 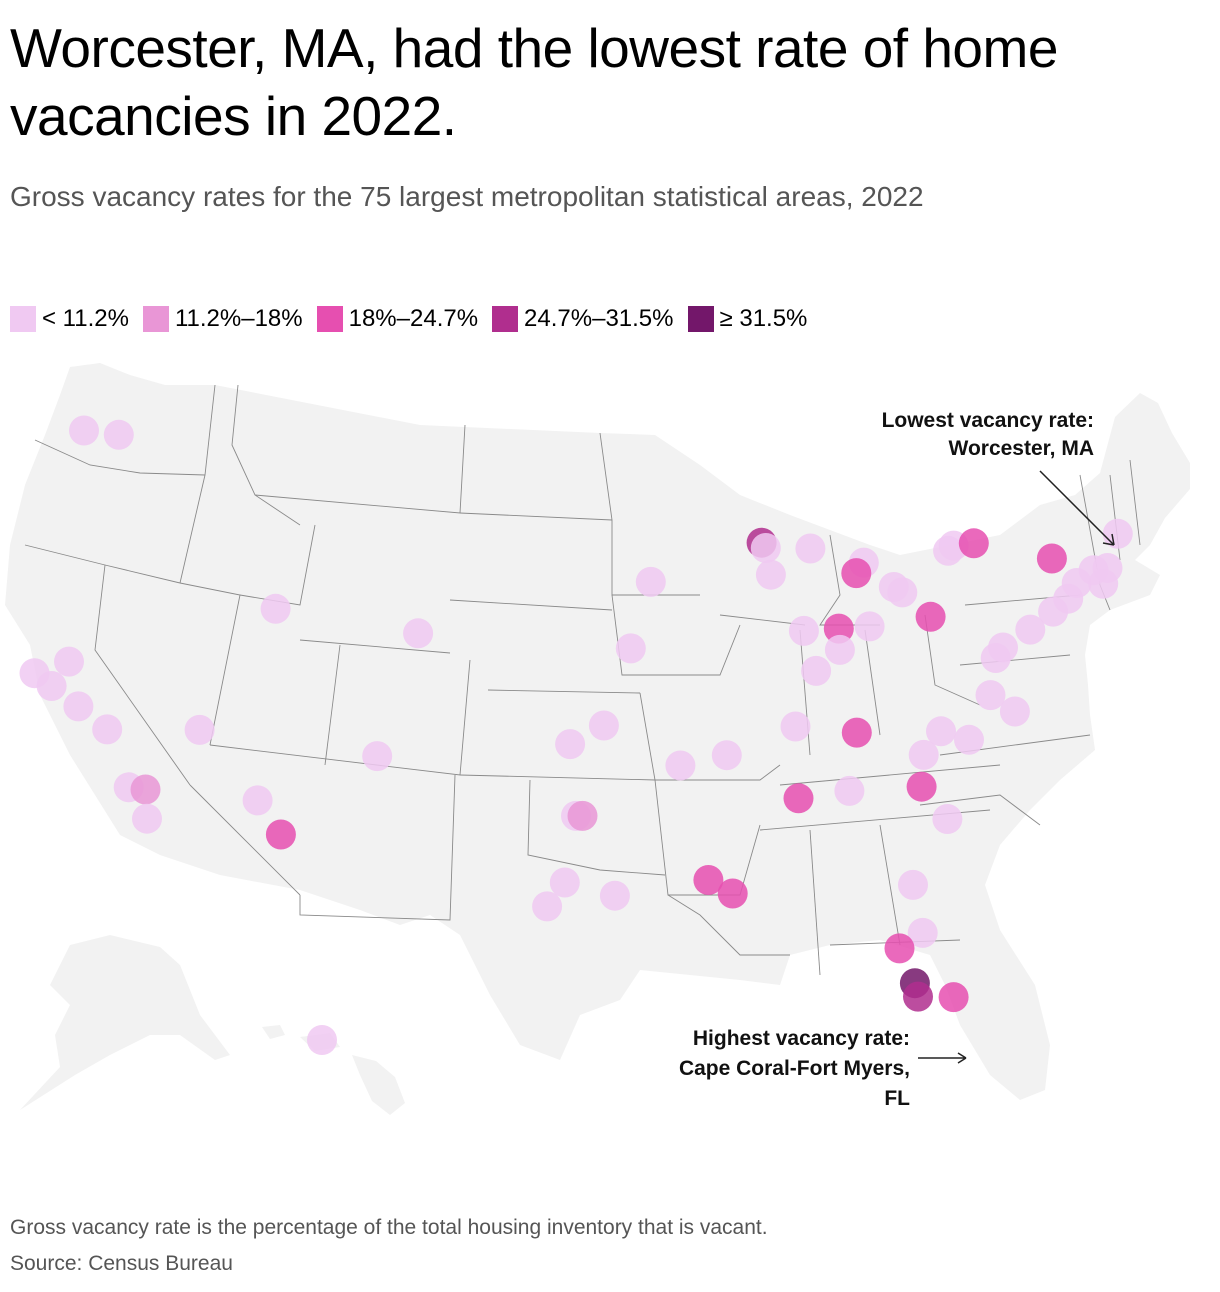 What do you see at coordinates (980, 810) in the screenshot?
I see `border-nc-sc` at bounding box center [980, 810].